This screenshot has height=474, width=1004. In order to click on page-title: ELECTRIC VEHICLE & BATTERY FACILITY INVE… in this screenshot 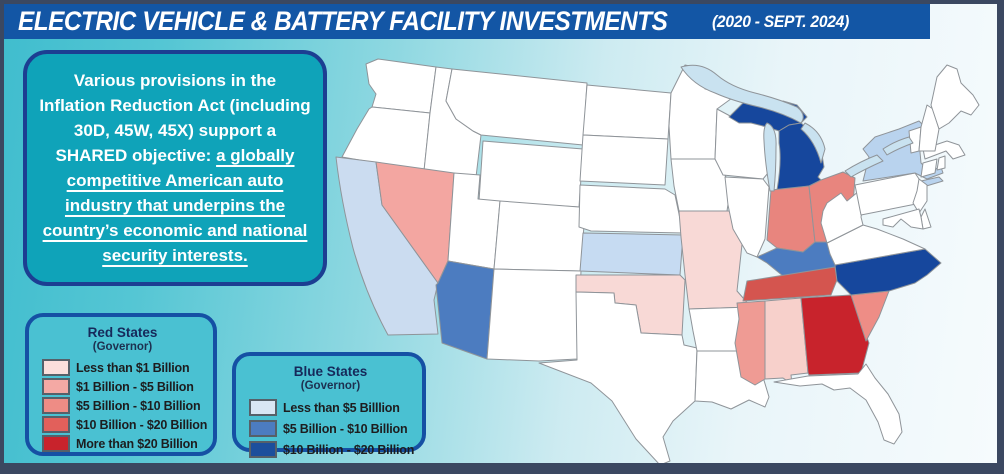, I will do `click(343, 21)`.